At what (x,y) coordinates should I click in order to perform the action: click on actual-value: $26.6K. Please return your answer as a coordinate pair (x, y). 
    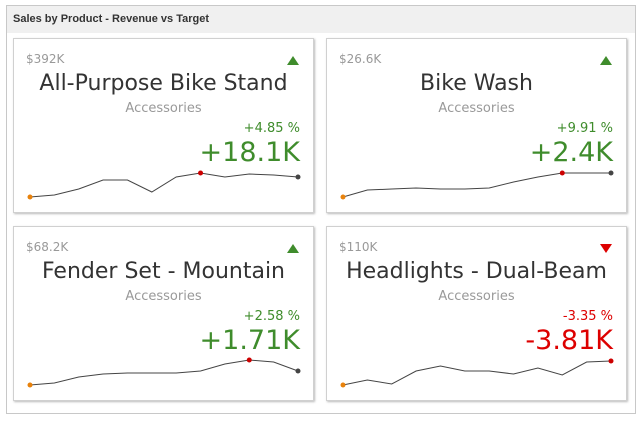
    Looking at the image, I should click on (360, 59).